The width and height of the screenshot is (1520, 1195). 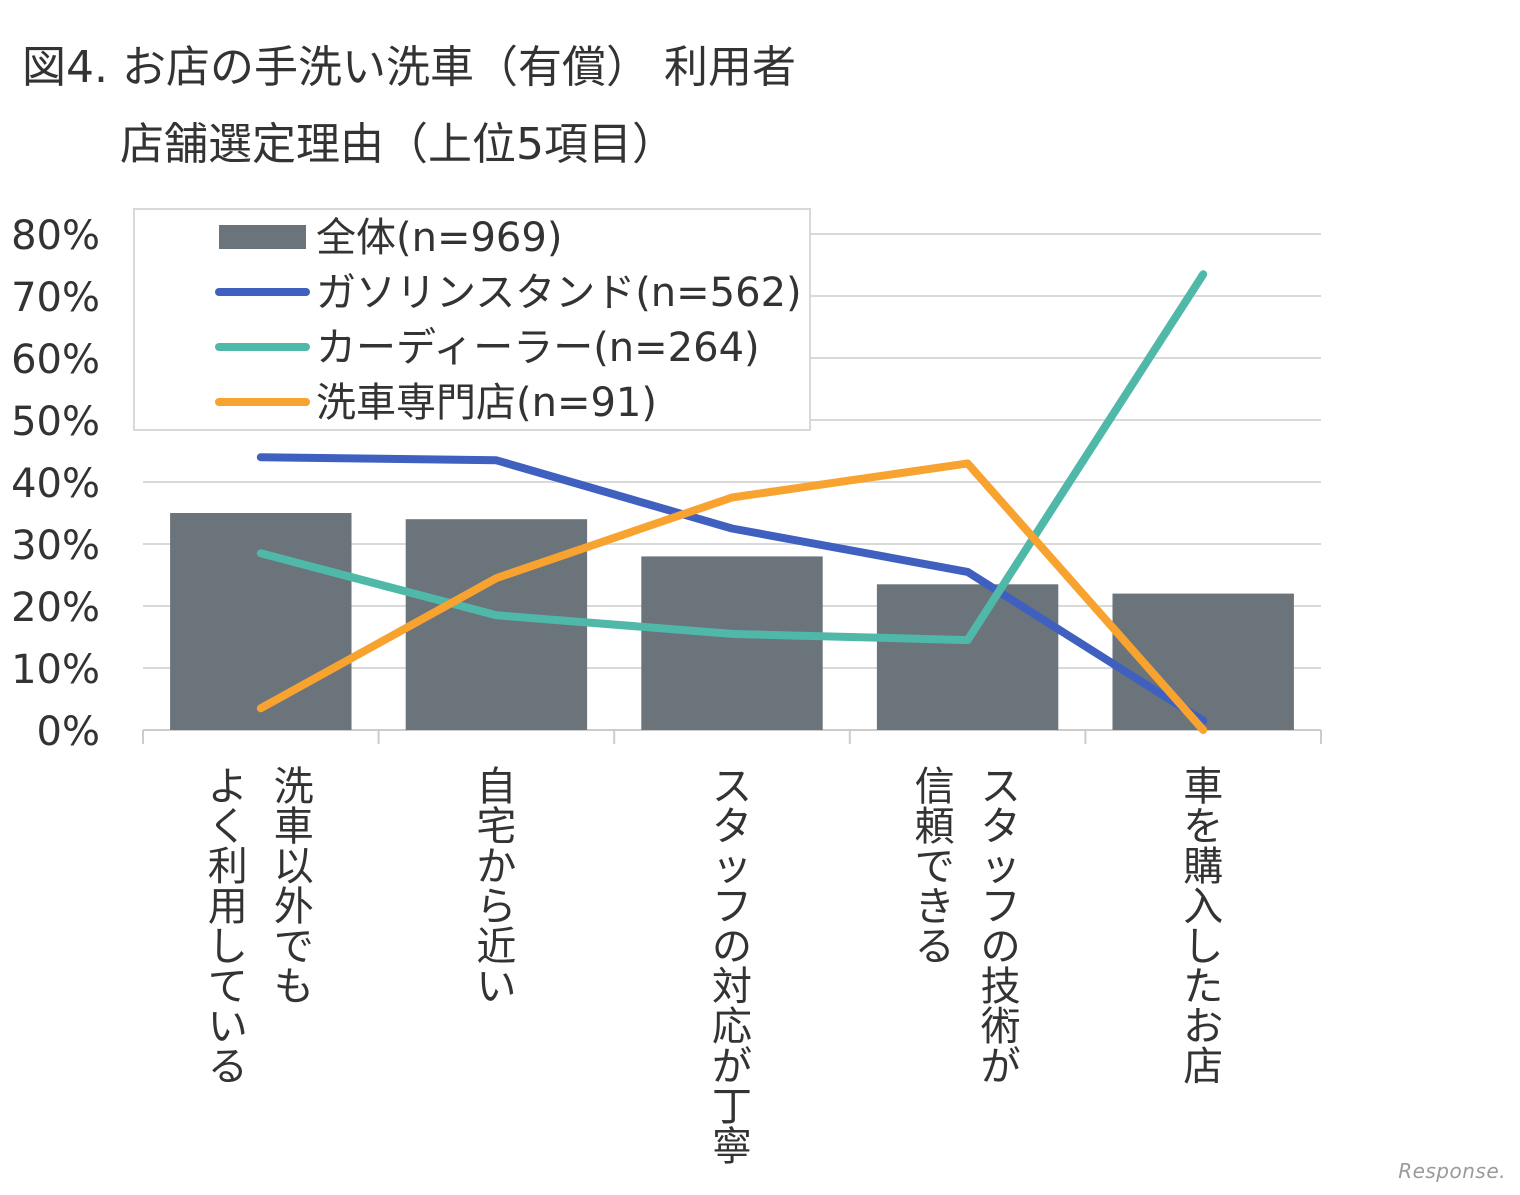 I want to click on y-tick-label: 80%, so click(x=55, y=236).